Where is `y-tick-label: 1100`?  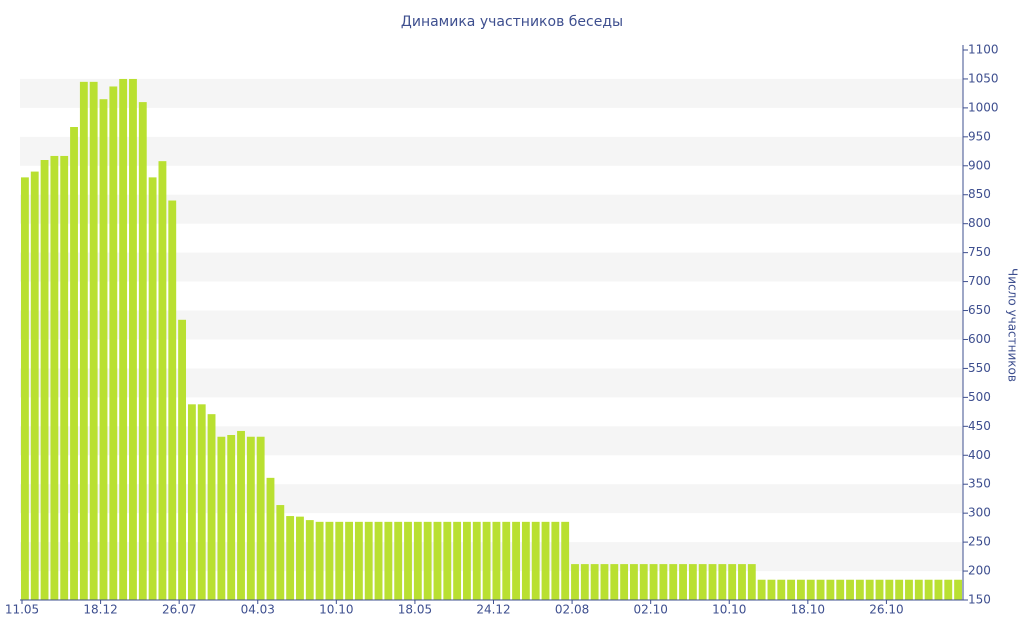
y-tick-label: 1100 is located at coordinates (983, 50).